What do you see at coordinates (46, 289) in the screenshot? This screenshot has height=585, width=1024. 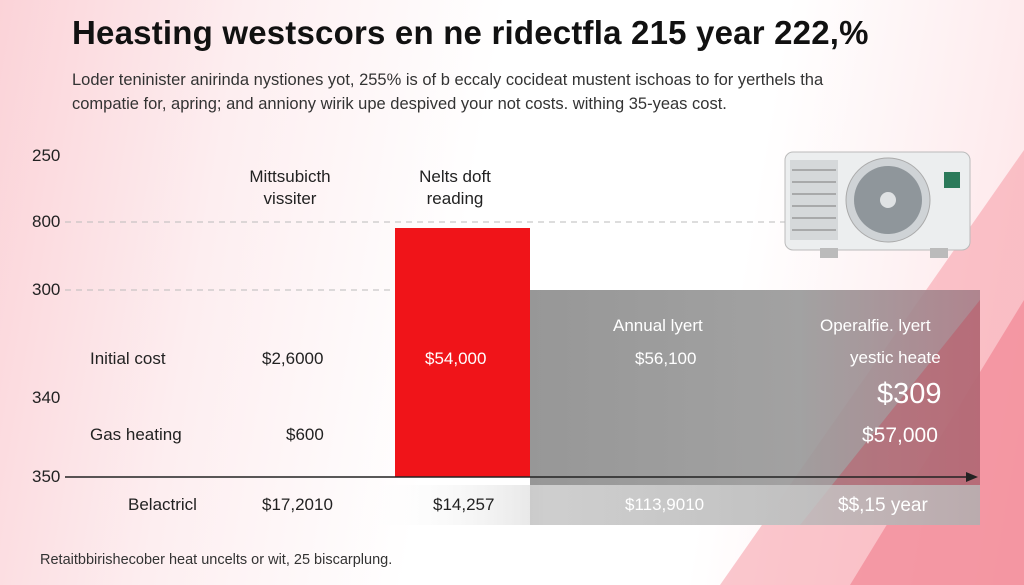 I see `y-label: 300` at bounding box center [46, 289].